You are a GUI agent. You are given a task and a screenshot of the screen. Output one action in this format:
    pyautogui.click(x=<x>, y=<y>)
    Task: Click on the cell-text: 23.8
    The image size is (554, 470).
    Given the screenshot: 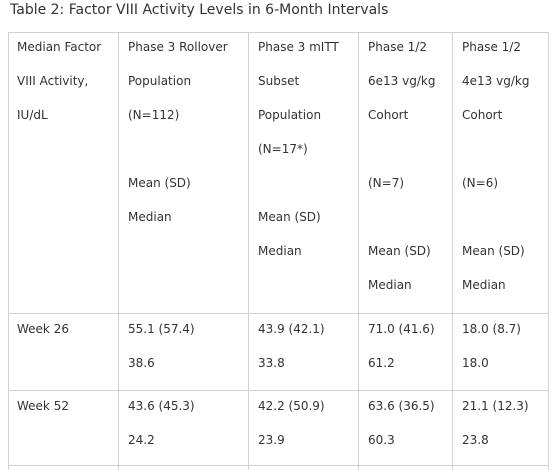 What is the action you would take?
    pyautogui.click(x=475, y=440)
    